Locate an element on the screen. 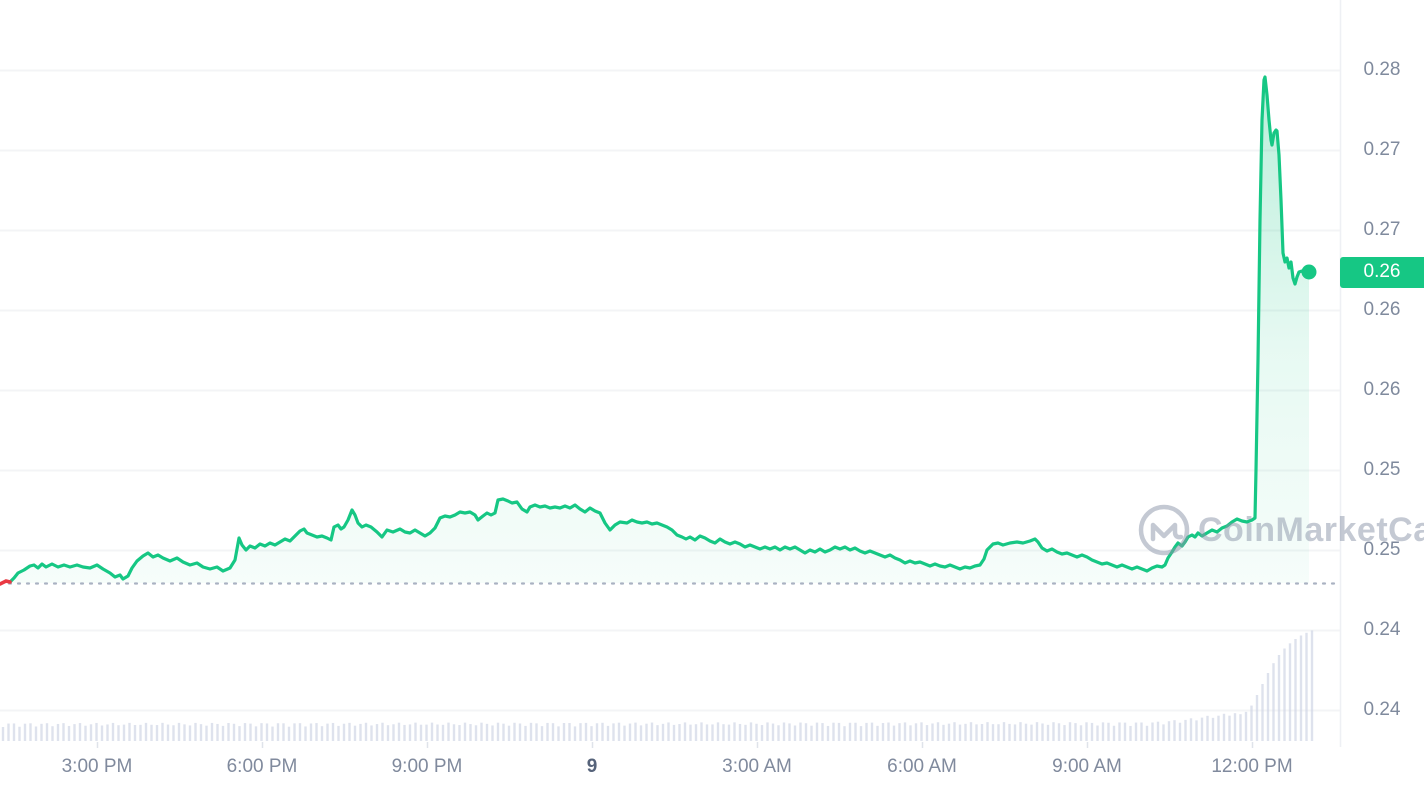 The width and height of the screenshot is (1424, 792). x-axis-label: 9:00 PM is located at coordinates (427, 766).